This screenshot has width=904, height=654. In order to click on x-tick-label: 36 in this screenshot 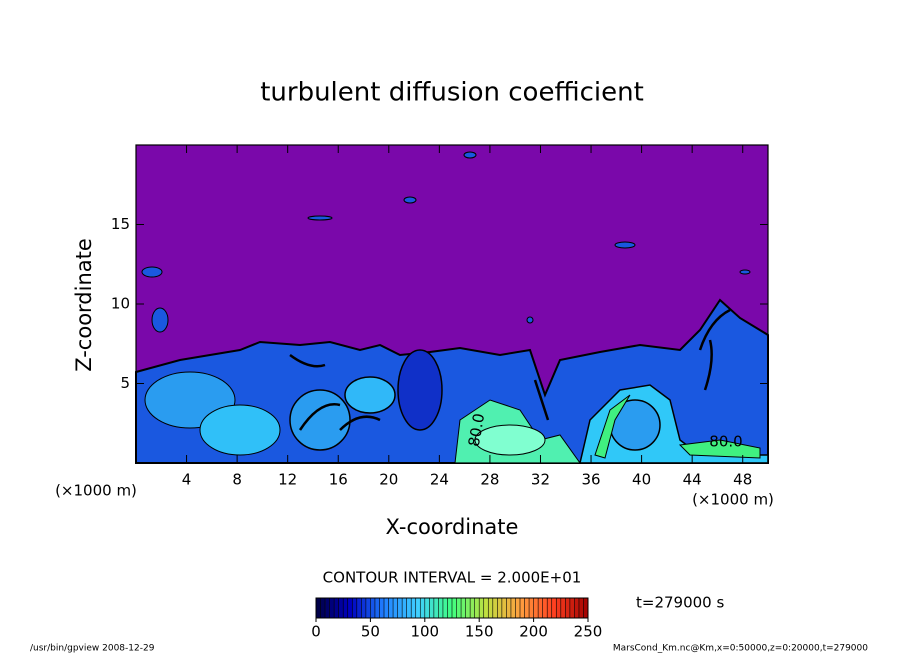, I will do `click(590, 480)`.